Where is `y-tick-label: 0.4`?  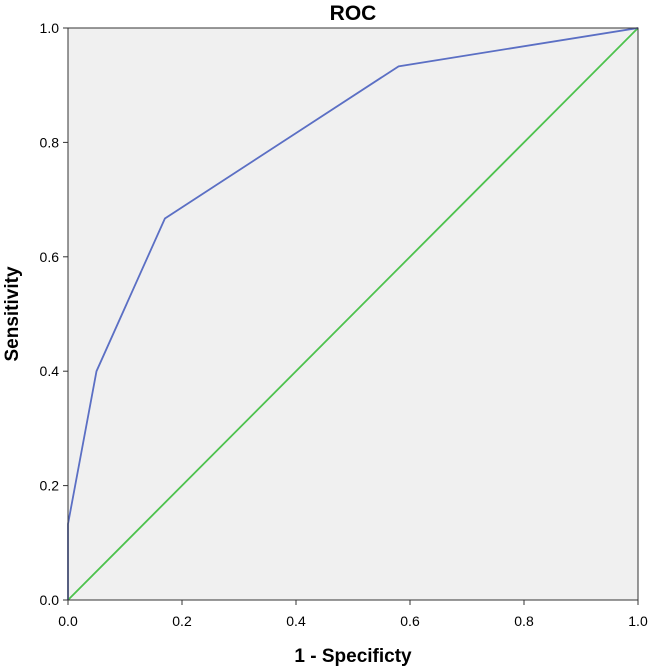 y-tick-label: 0.4 is located at coordinates (50, 371).